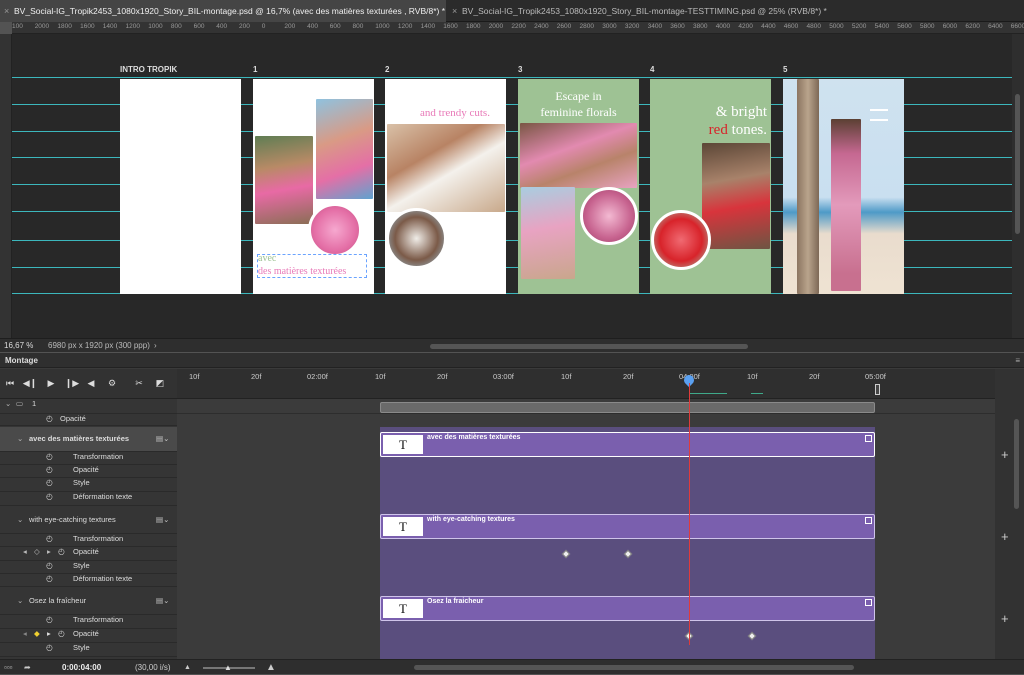  What do you see at coordinates (723, 26) in the screenshot?
I see `ruler-mark: 4000` at bounding box center [723, 26].